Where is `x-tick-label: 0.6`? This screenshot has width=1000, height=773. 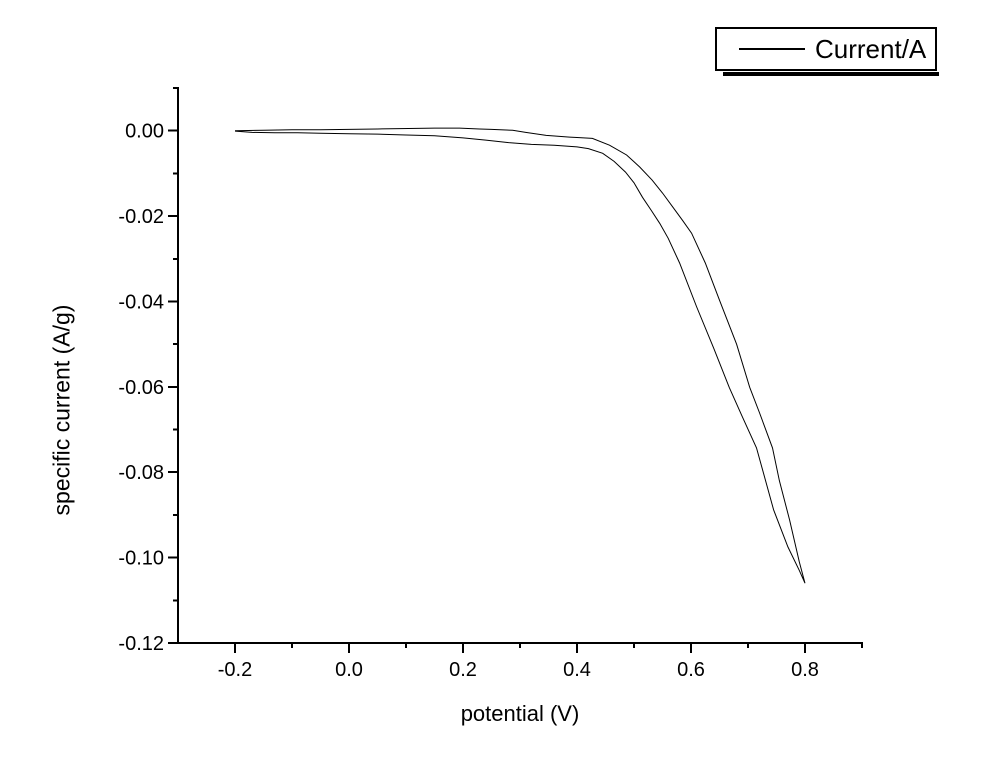
x-tick-label: 0.6 is located at coordinates (691, 670).